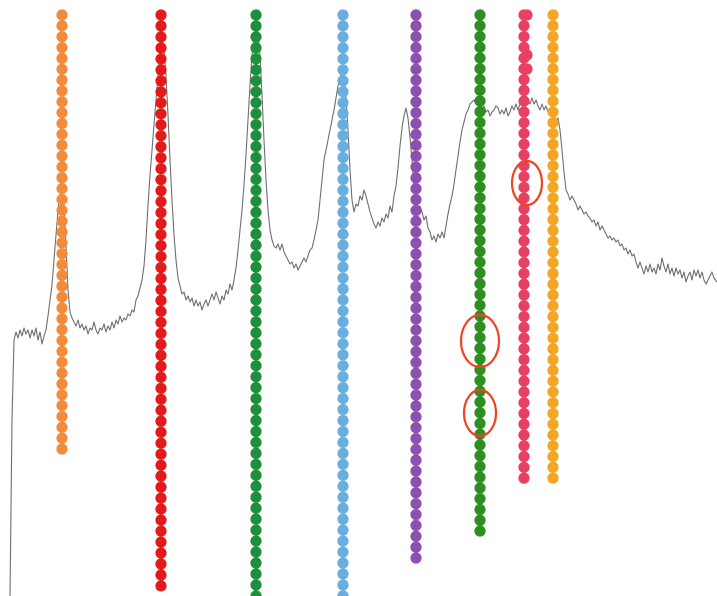 This screenshot has height=596, width=717. What do you see at coordinates (527, 55) in the screenshot?
I see `isolated-dot` at bounding box center [527, 55].